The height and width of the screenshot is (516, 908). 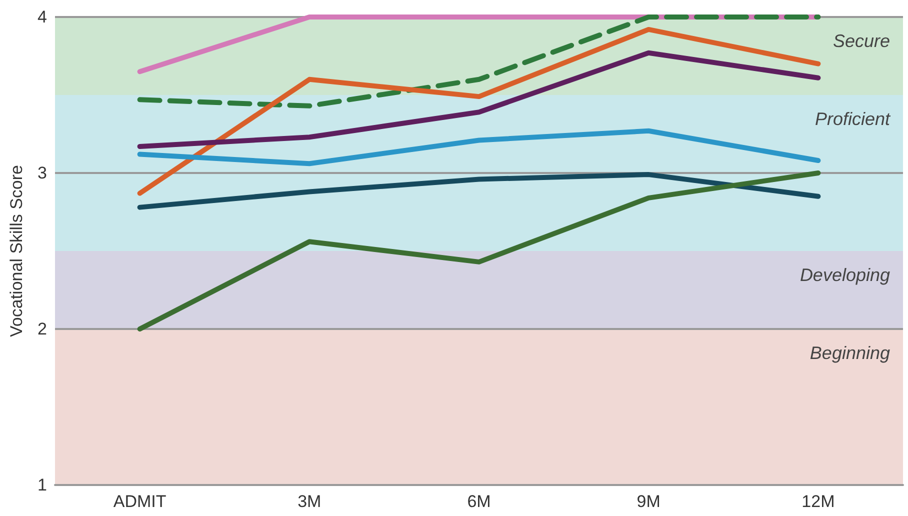 I want to click on y-tick-label: 1, so click(x=42, y=485).